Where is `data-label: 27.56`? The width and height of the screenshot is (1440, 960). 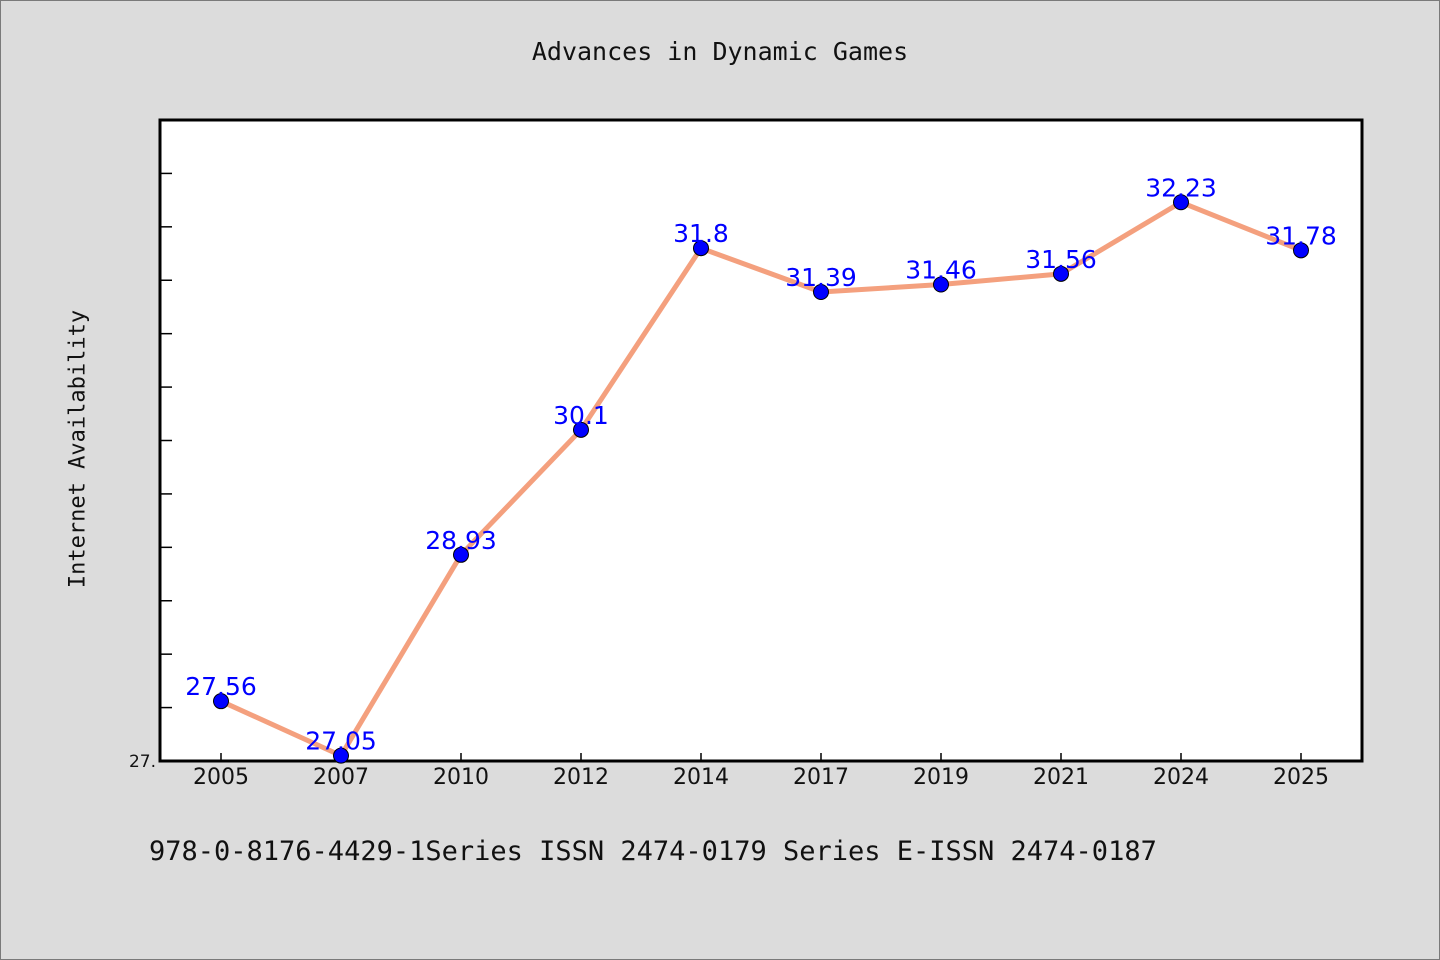 data-label: 27.56 is located at coordinates (221, 686).